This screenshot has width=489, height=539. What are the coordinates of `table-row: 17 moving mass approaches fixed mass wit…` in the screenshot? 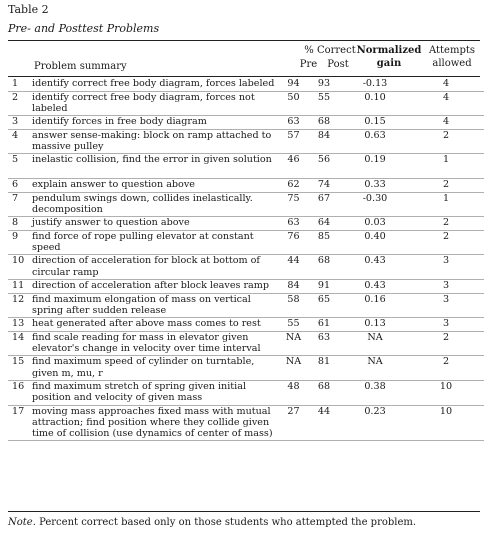 It's located at (246, 423).